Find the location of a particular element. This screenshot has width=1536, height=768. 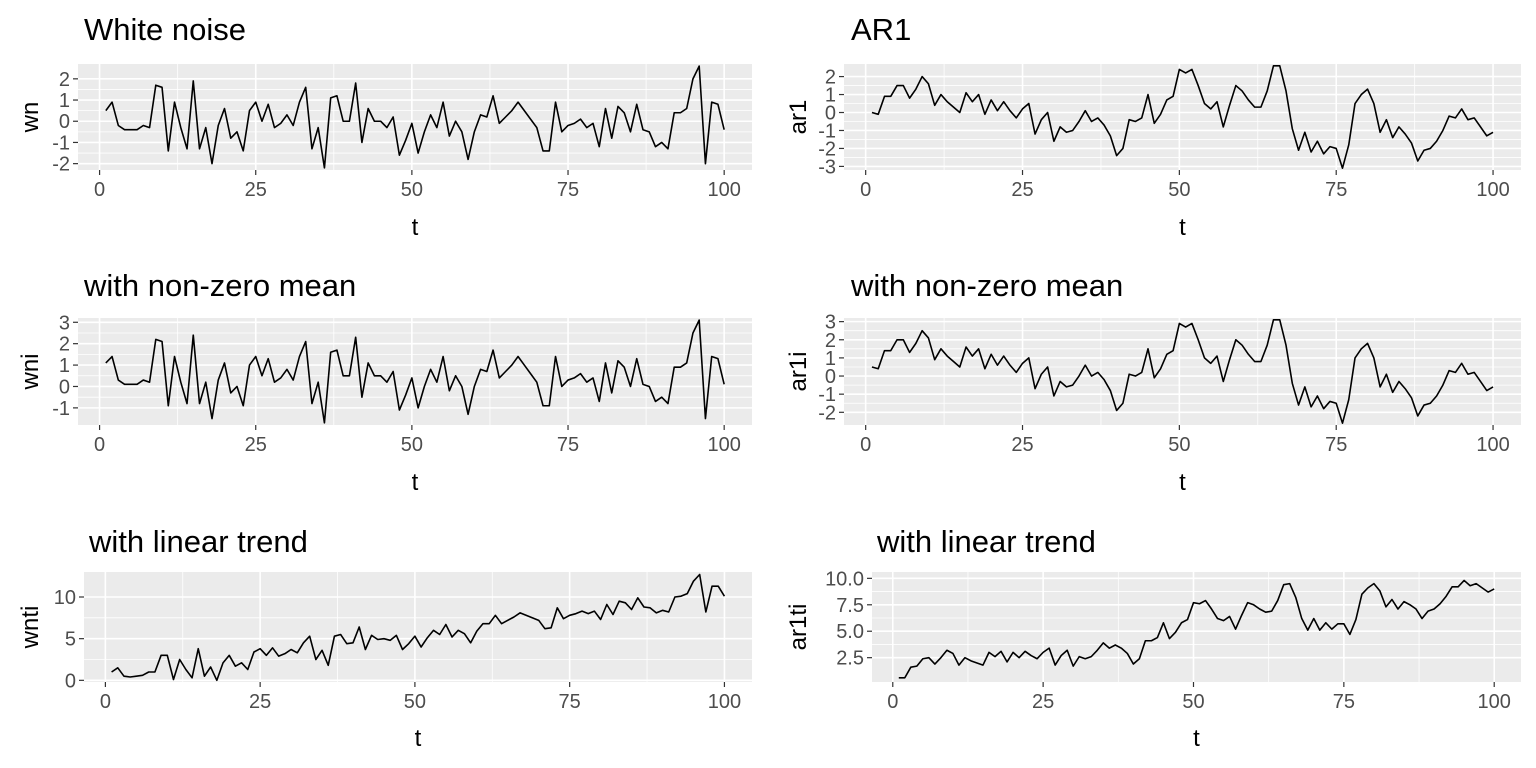

y-tick-label: 5 is located at coordinates (70, 640).